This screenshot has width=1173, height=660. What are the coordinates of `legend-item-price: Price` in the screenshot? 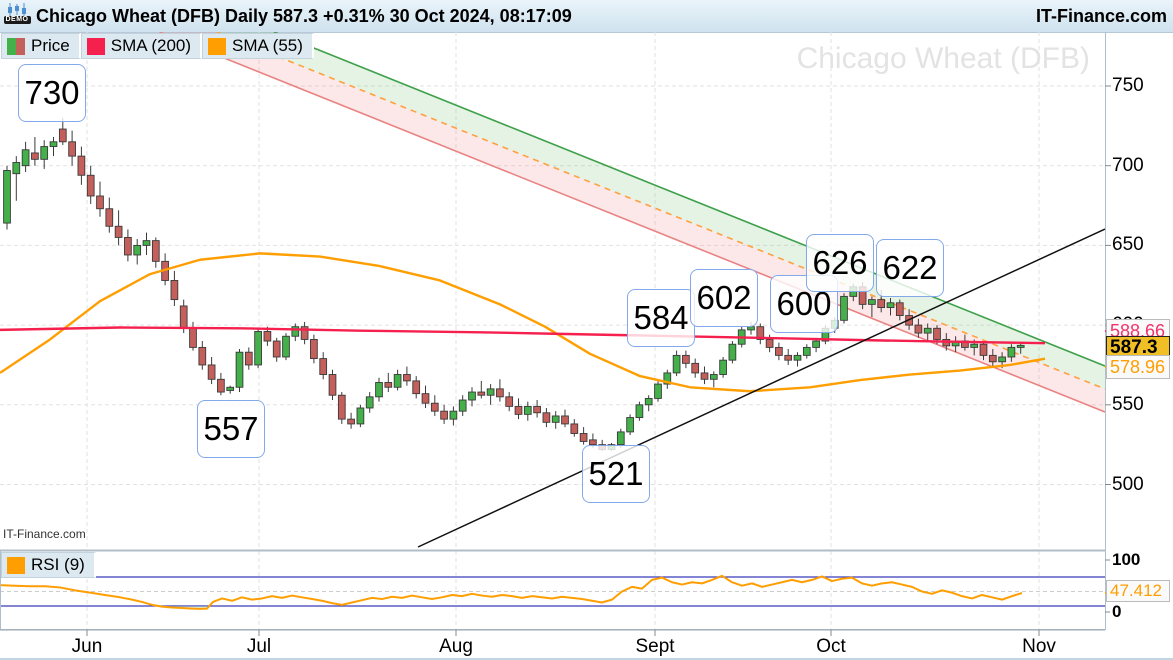 It's located at (41, 46).